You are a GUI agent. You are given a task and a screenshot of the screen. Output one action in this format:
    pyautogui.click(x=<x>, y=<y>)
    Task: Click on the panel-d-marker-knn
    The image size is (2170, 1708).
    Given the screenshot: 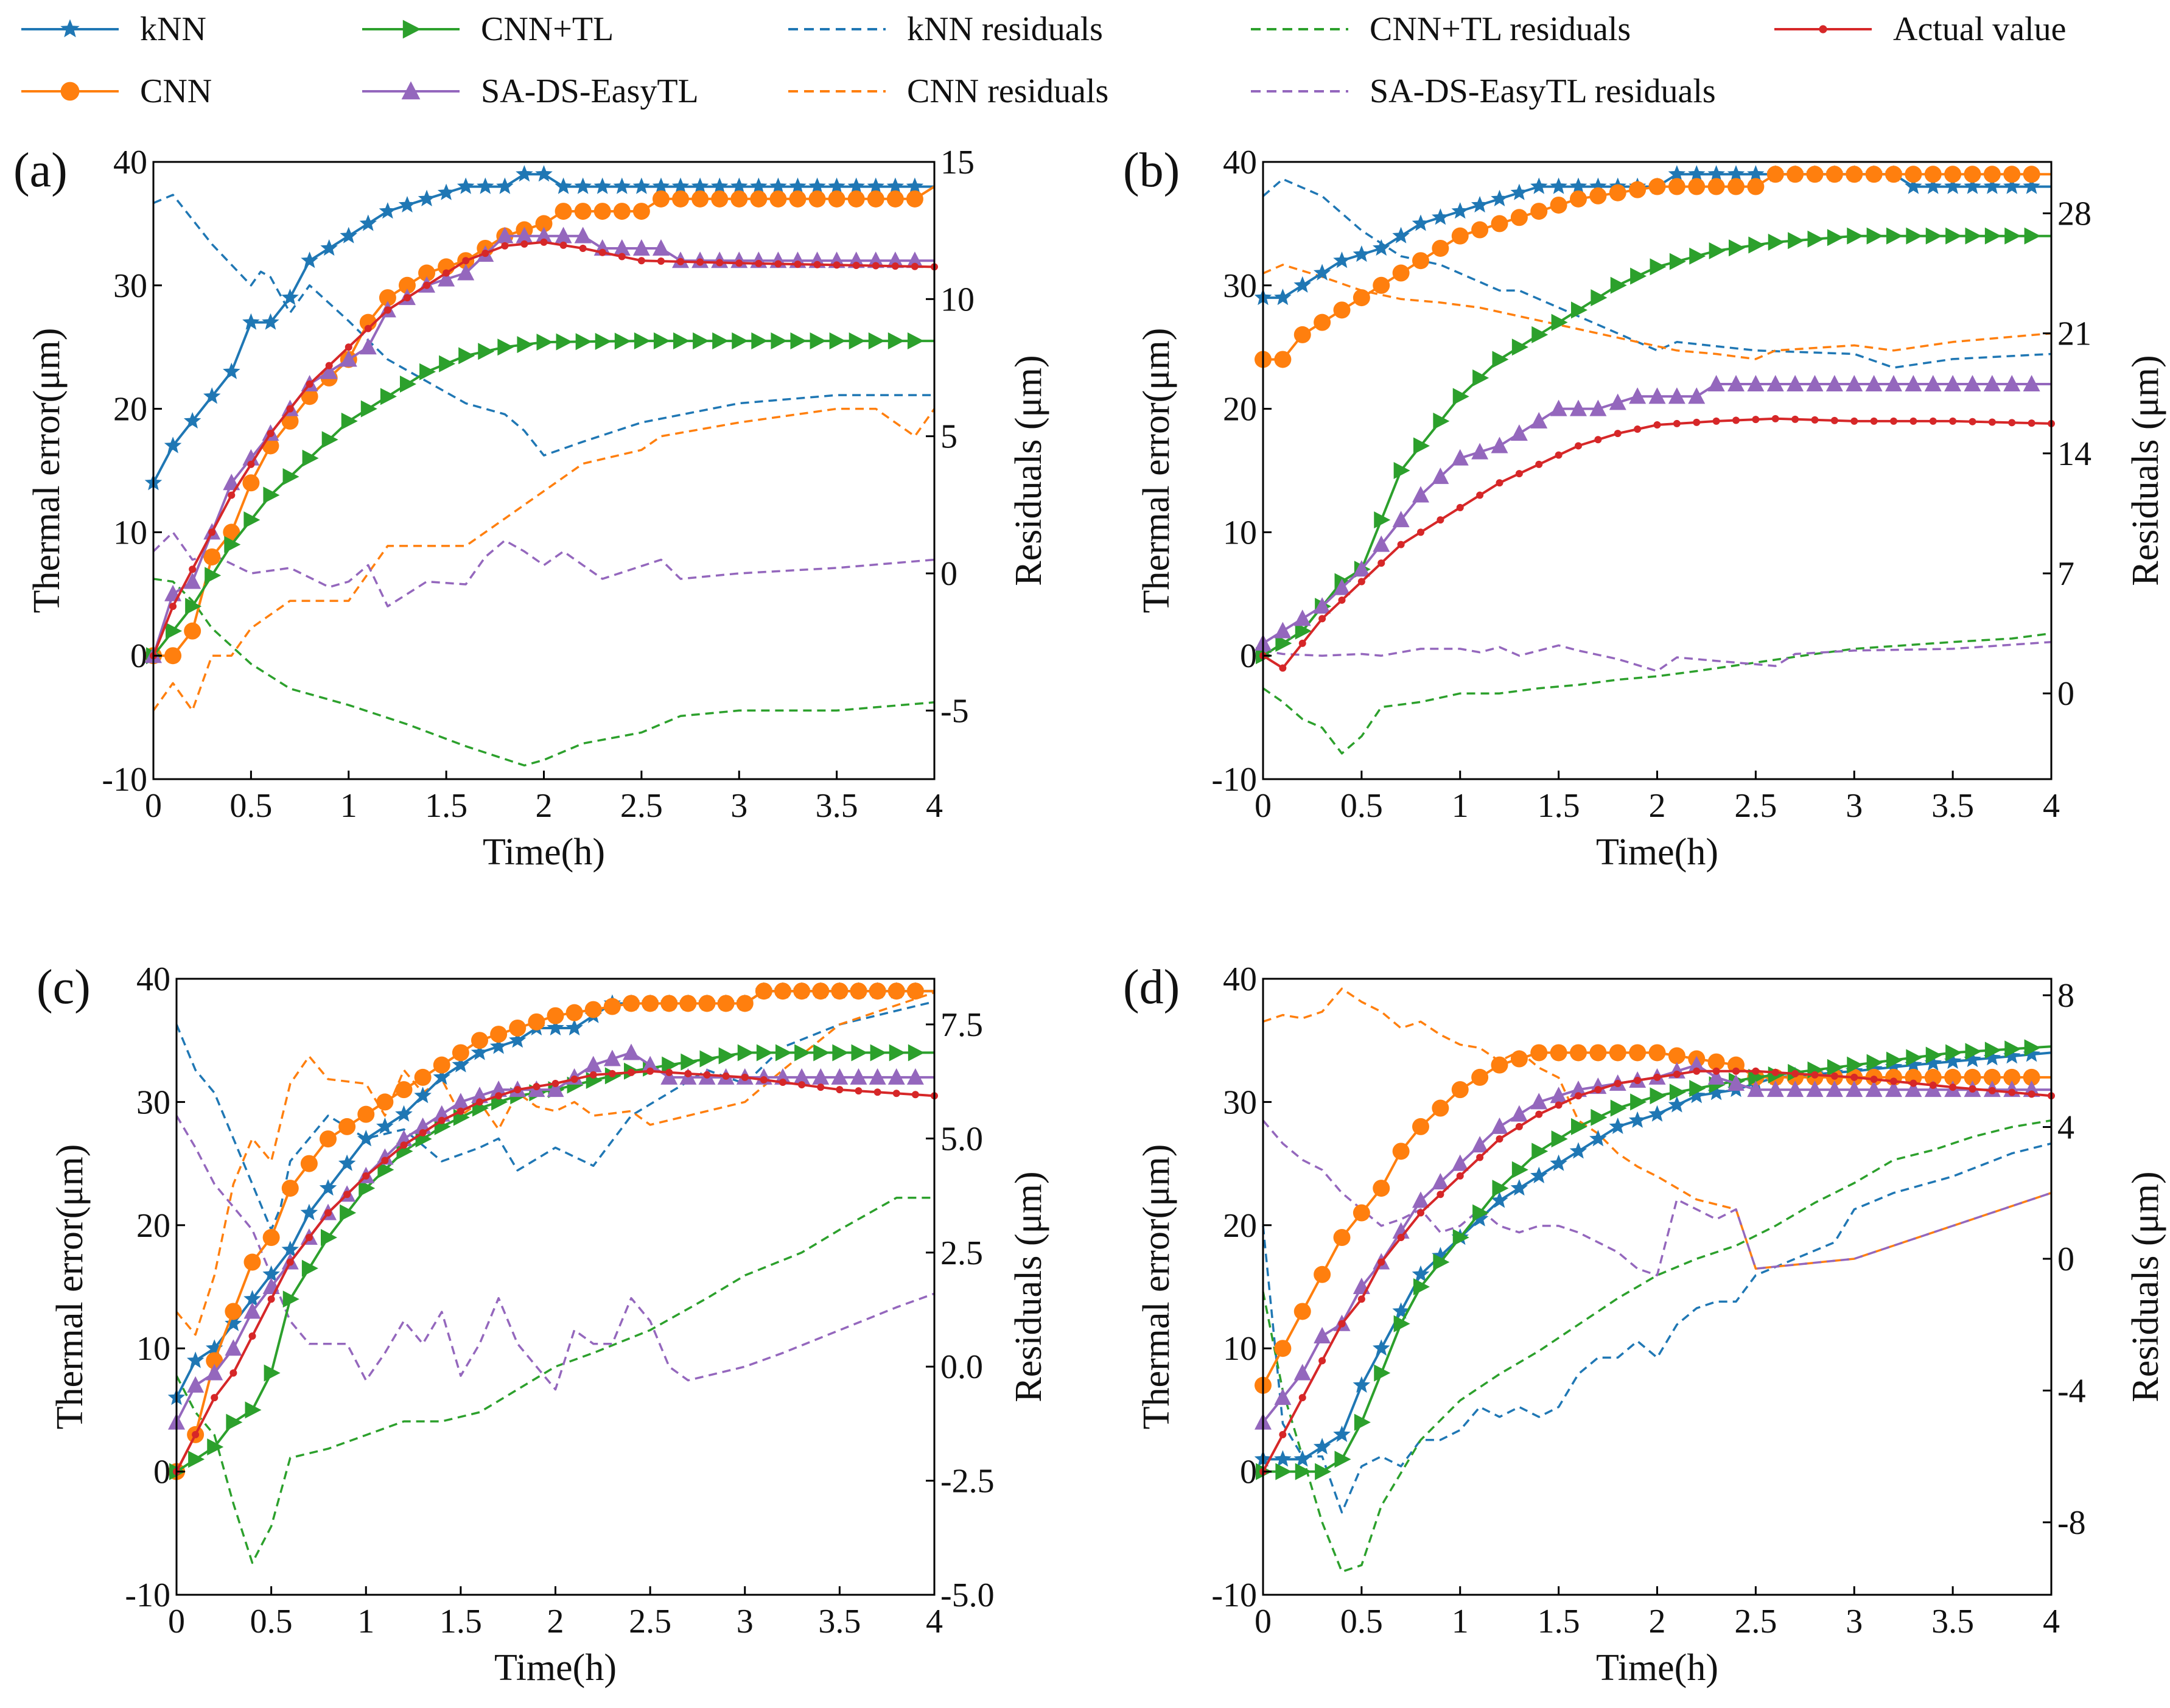 What is the action you would take?
    pyautogui.click(x=1401, y=1311)
    